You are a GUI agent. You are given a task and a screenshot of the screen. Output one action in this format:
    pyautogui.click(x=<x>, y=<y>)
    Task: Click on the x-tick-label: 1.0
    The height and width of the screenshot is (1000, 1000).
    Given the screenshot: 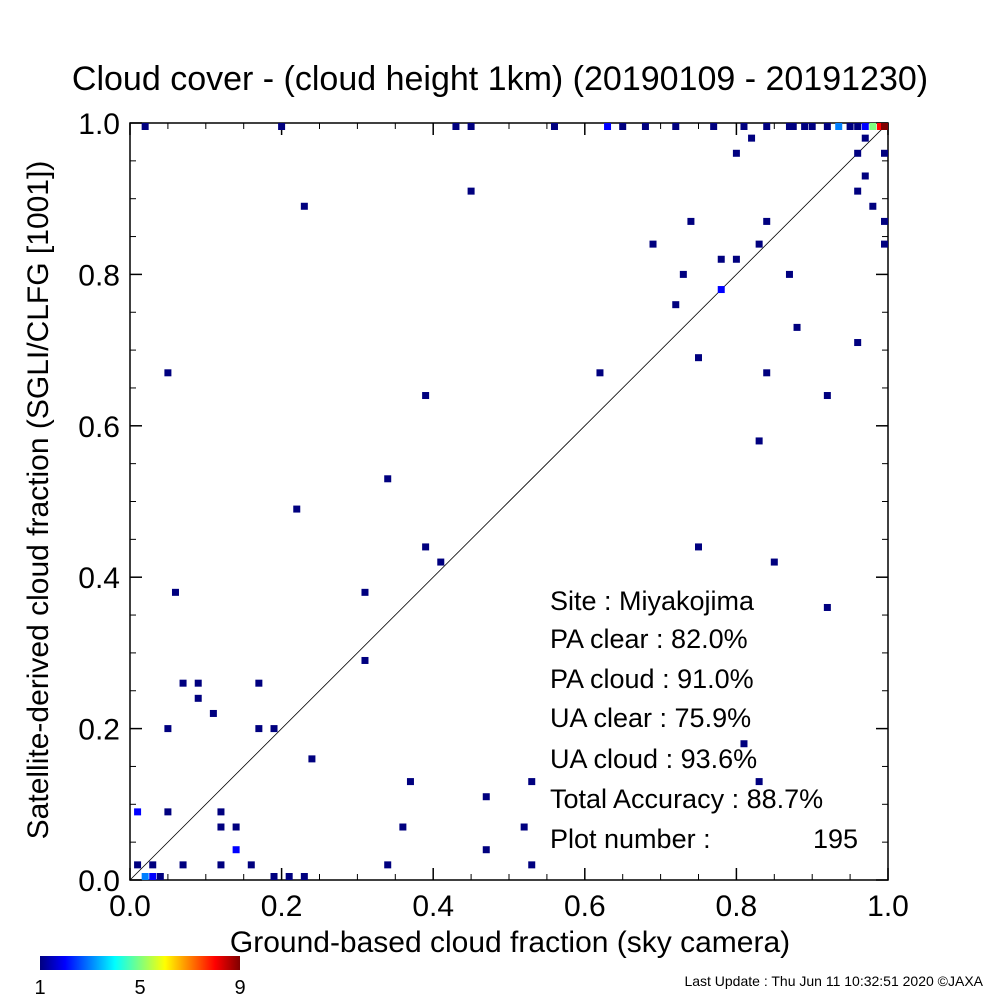 What is the action you would take?
    pyautogui.click(x=888, y=906)
    